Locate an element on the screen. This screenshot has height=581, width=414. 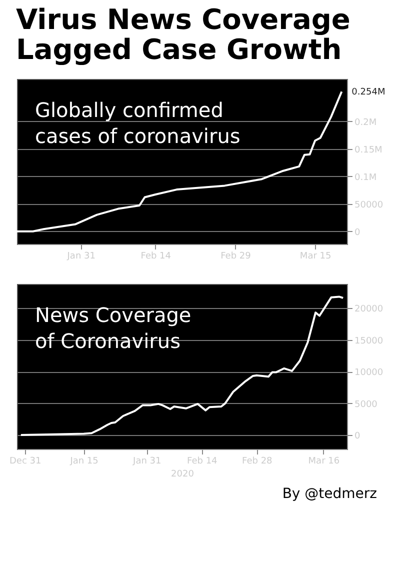
annotation: 0.254M is located at coordinates (369, 93).